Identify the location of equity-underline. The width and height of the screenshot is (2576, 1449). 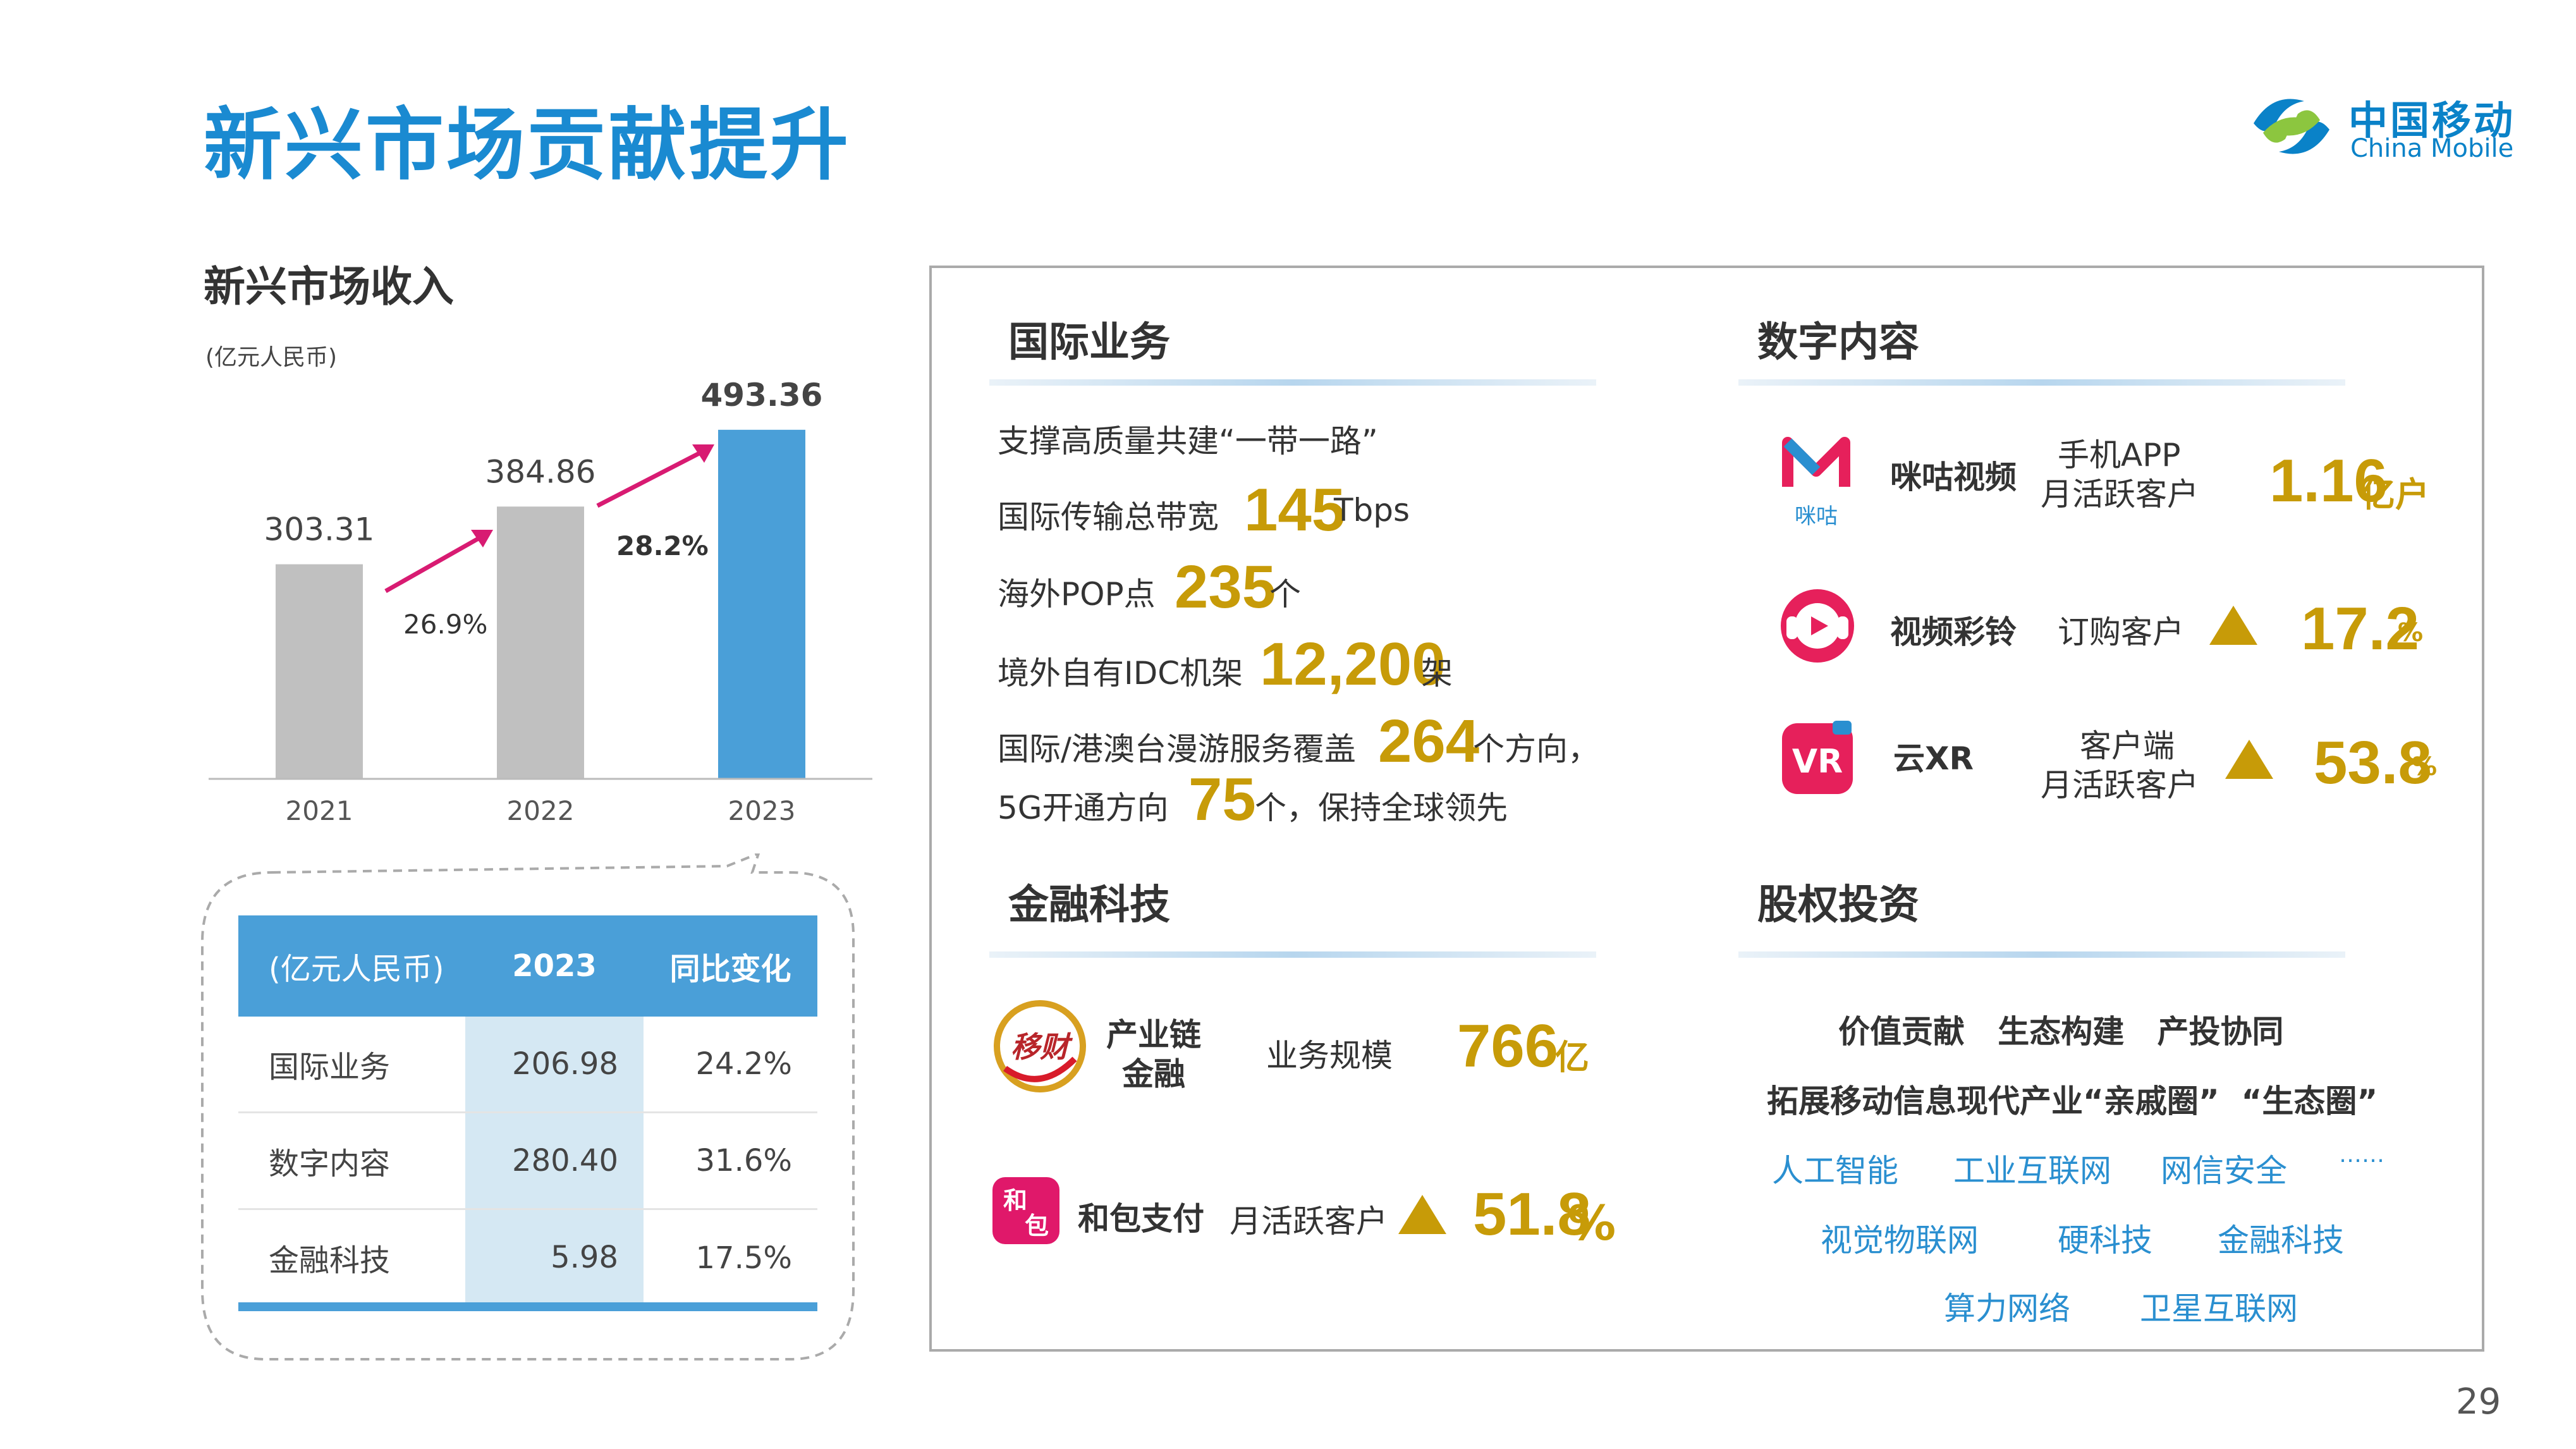
(2041, 954).